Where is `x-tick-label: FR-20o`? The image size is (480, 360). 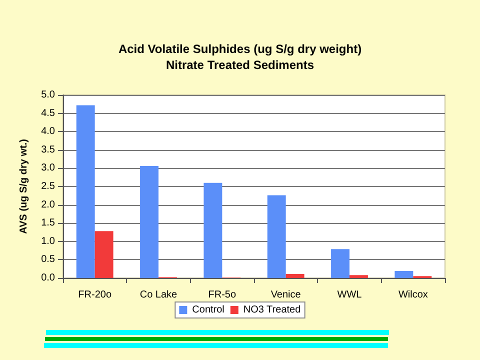 x-tick-label: FR-20o is located at coordinates (95, 295).